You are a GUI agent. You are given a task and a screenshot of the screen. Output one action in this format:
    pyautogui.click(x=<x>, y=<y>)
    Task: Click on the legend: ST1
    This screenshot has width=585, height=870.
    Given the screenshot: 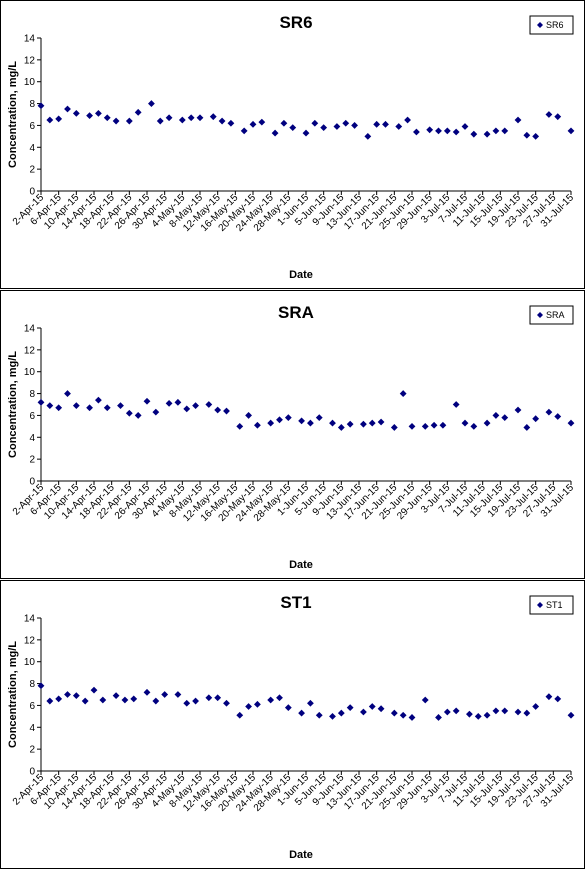 What is the action you would take?
    pyautogui.click(x=551, y=605)
    